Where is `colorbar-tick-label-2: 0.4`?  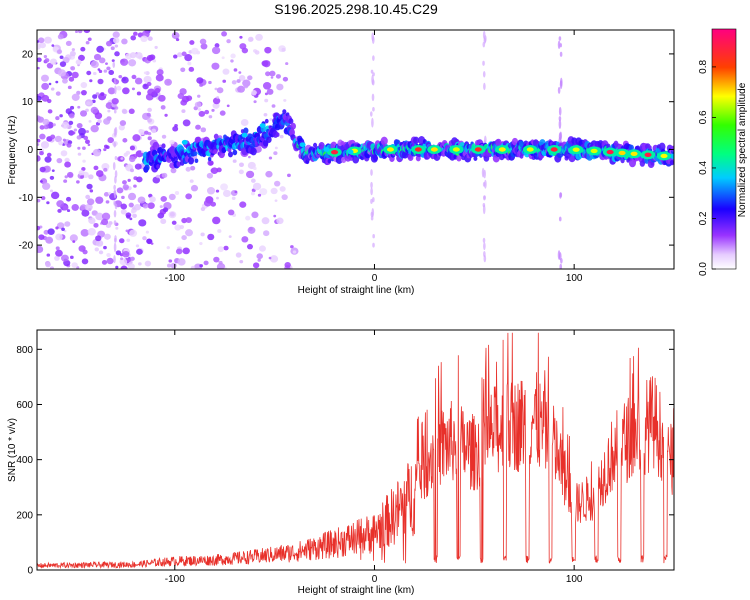
colorbar-tick-label-2: 0.4 is located at coordinates (703, 168).